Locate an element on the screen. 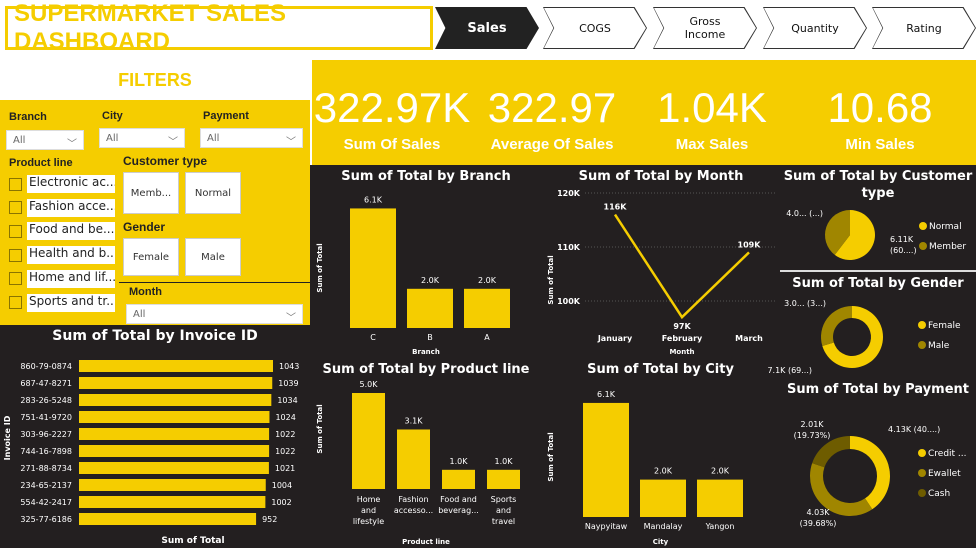  gender-female: Female is located at coordinates (151, 257).